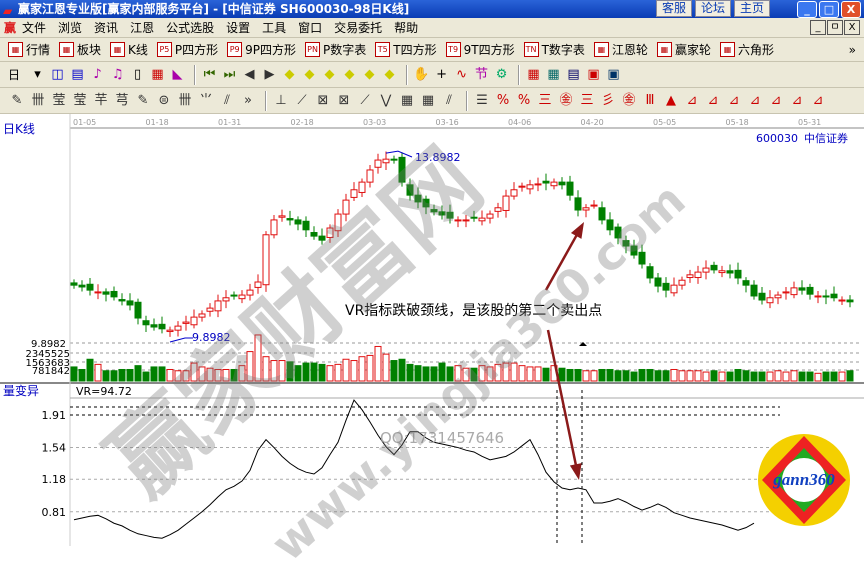 The width and height of the screenshot is (864, 572). Describe the element at coordinates (206, 100) in the screenshot. I see `draw-tool-icon: ⺌` at that location.